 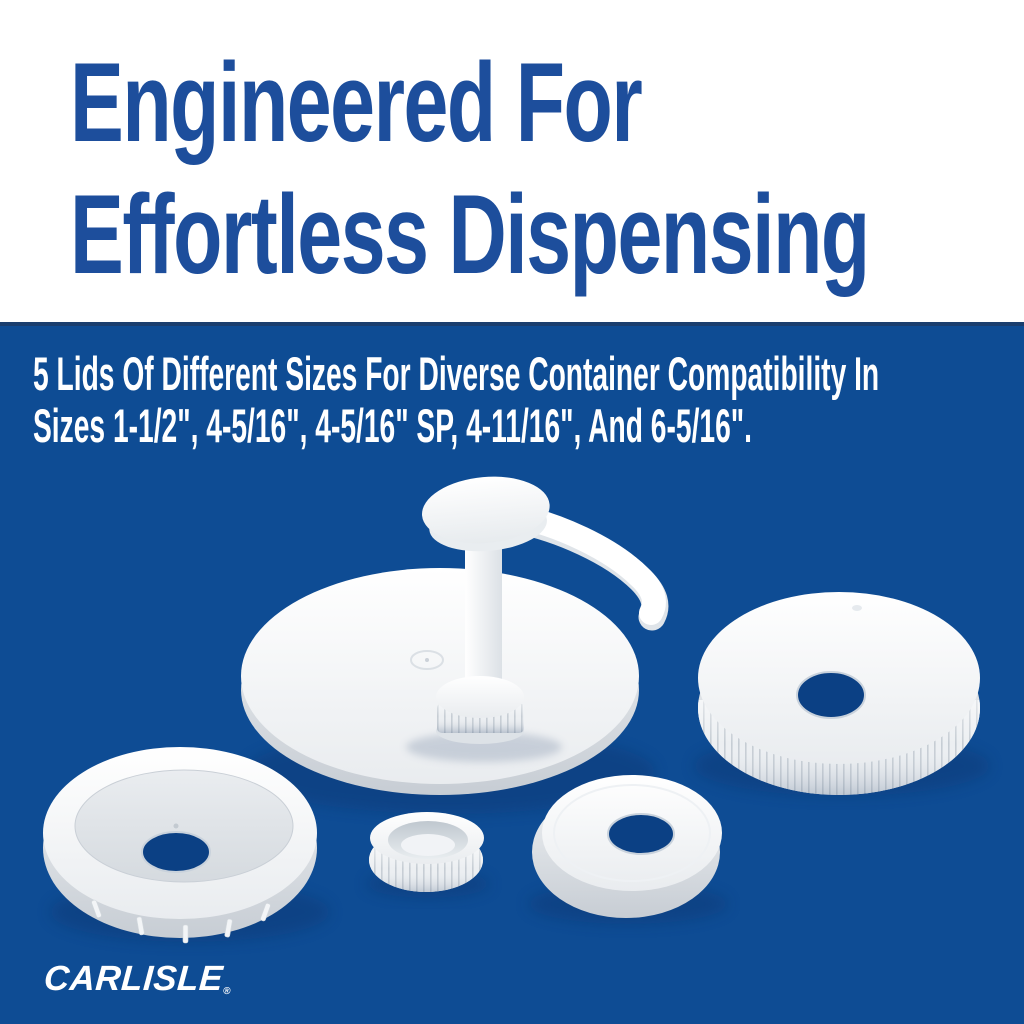 I want to click on small-screw-cap, so click(x=428, y=855).